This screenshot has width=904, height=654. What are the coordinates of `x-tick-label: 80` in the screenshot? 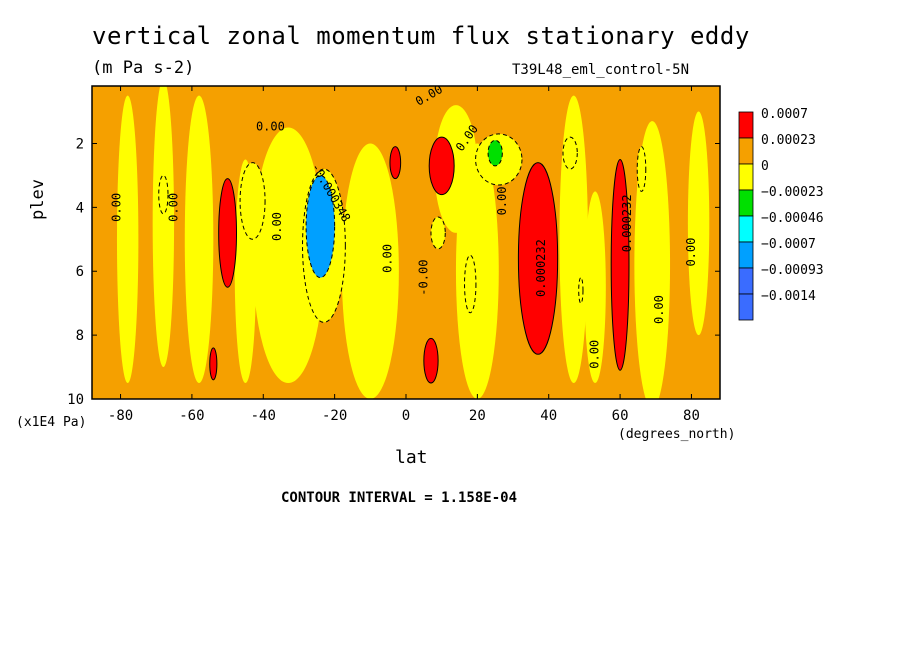 It's located at (691, 416).